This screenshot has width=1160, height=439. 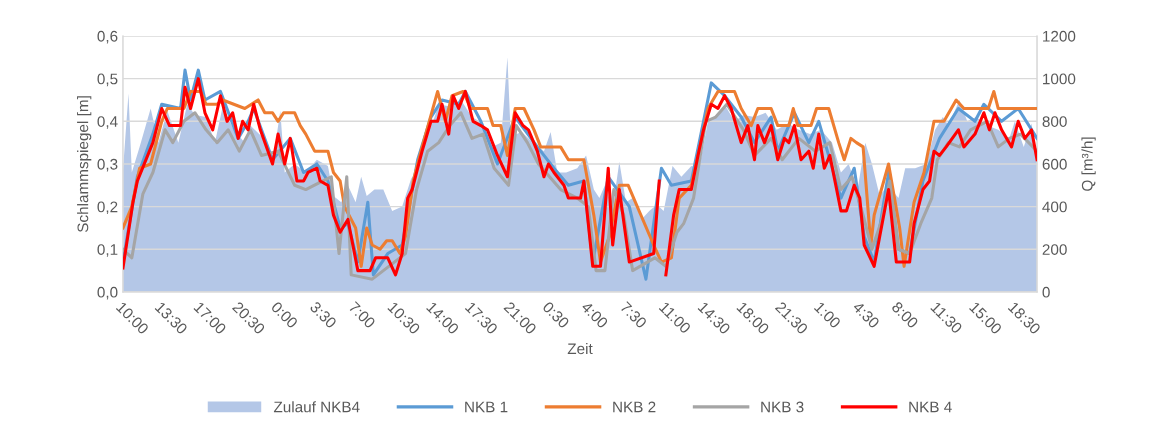 What do you see at coordinates (107, 80) in the screenshot?
I see `y-tick-label: 0,5` at bounding box center [107, 80].